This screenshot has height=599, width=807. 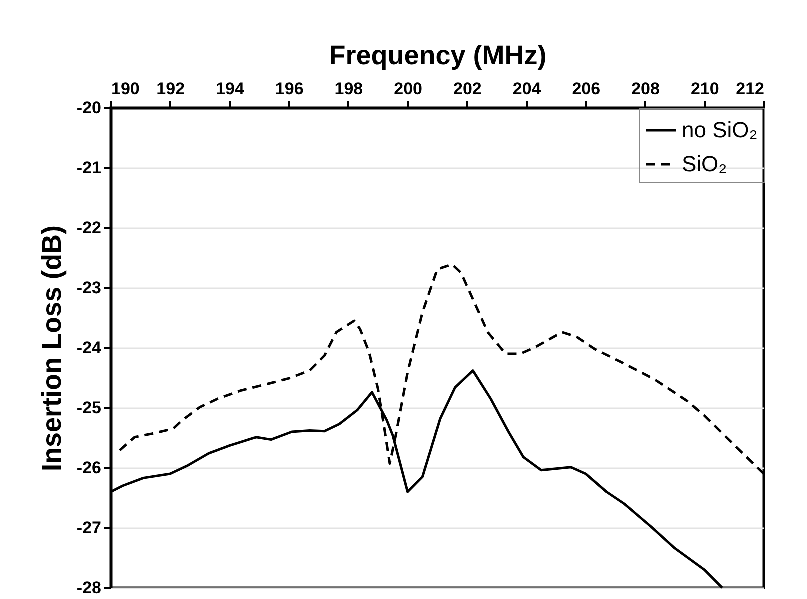 What do you see at coordinates (51, 348) in the screenshot?
I see `y-axis-title: Insertion Loss (dB)` at bounding box center [51, 348].